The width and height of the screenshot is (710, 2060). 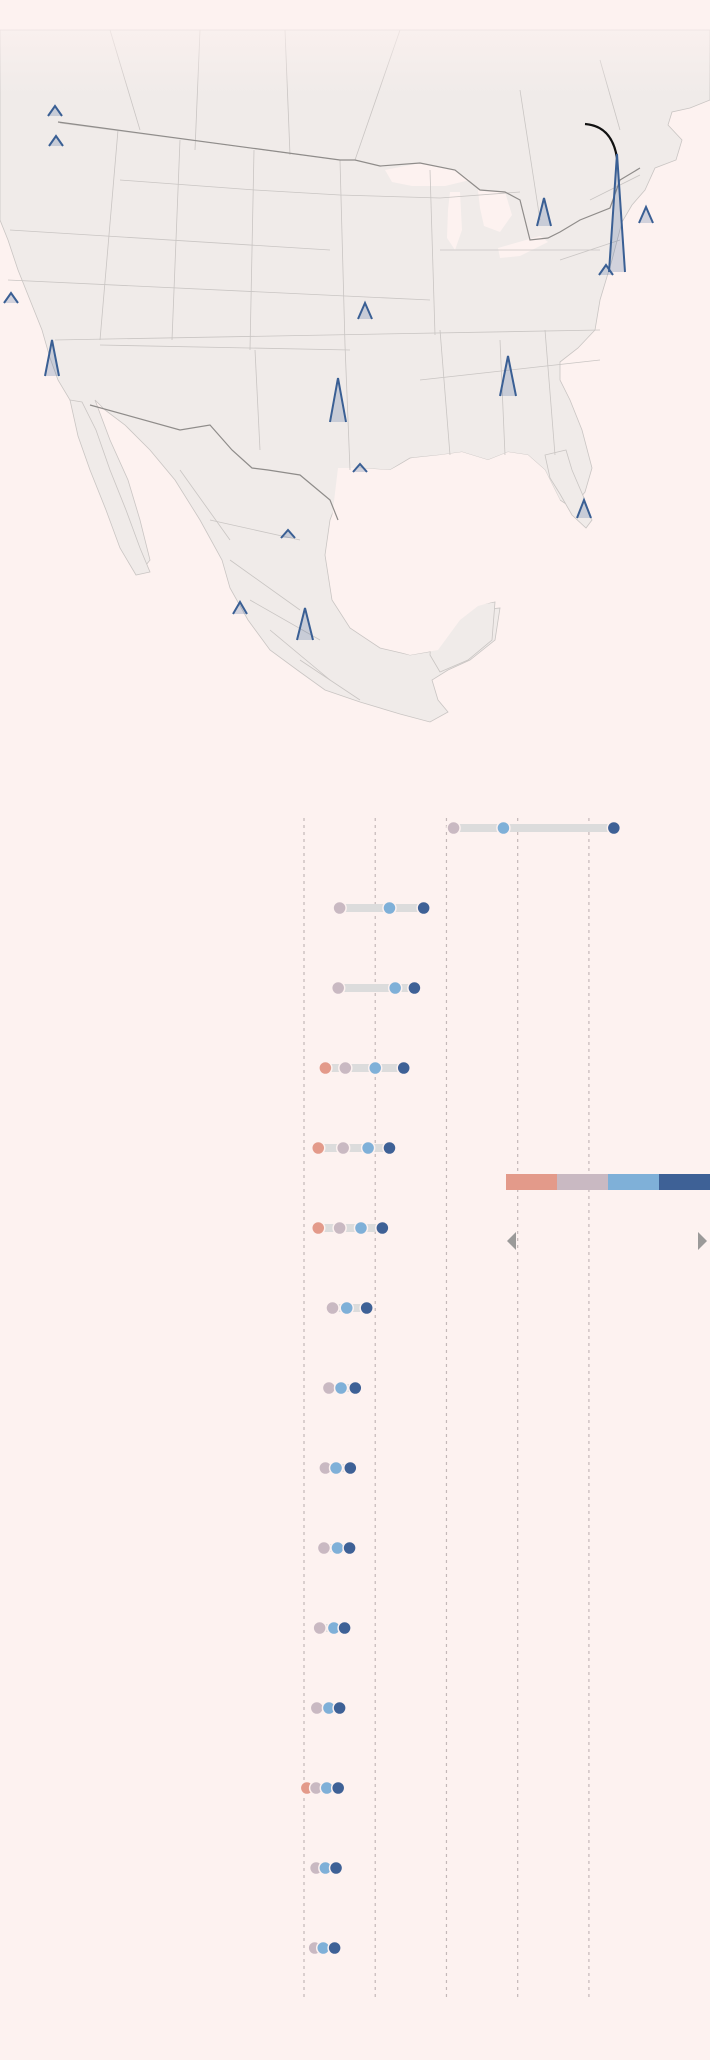 I want to click on callout-line, so click(x=601, y=140).